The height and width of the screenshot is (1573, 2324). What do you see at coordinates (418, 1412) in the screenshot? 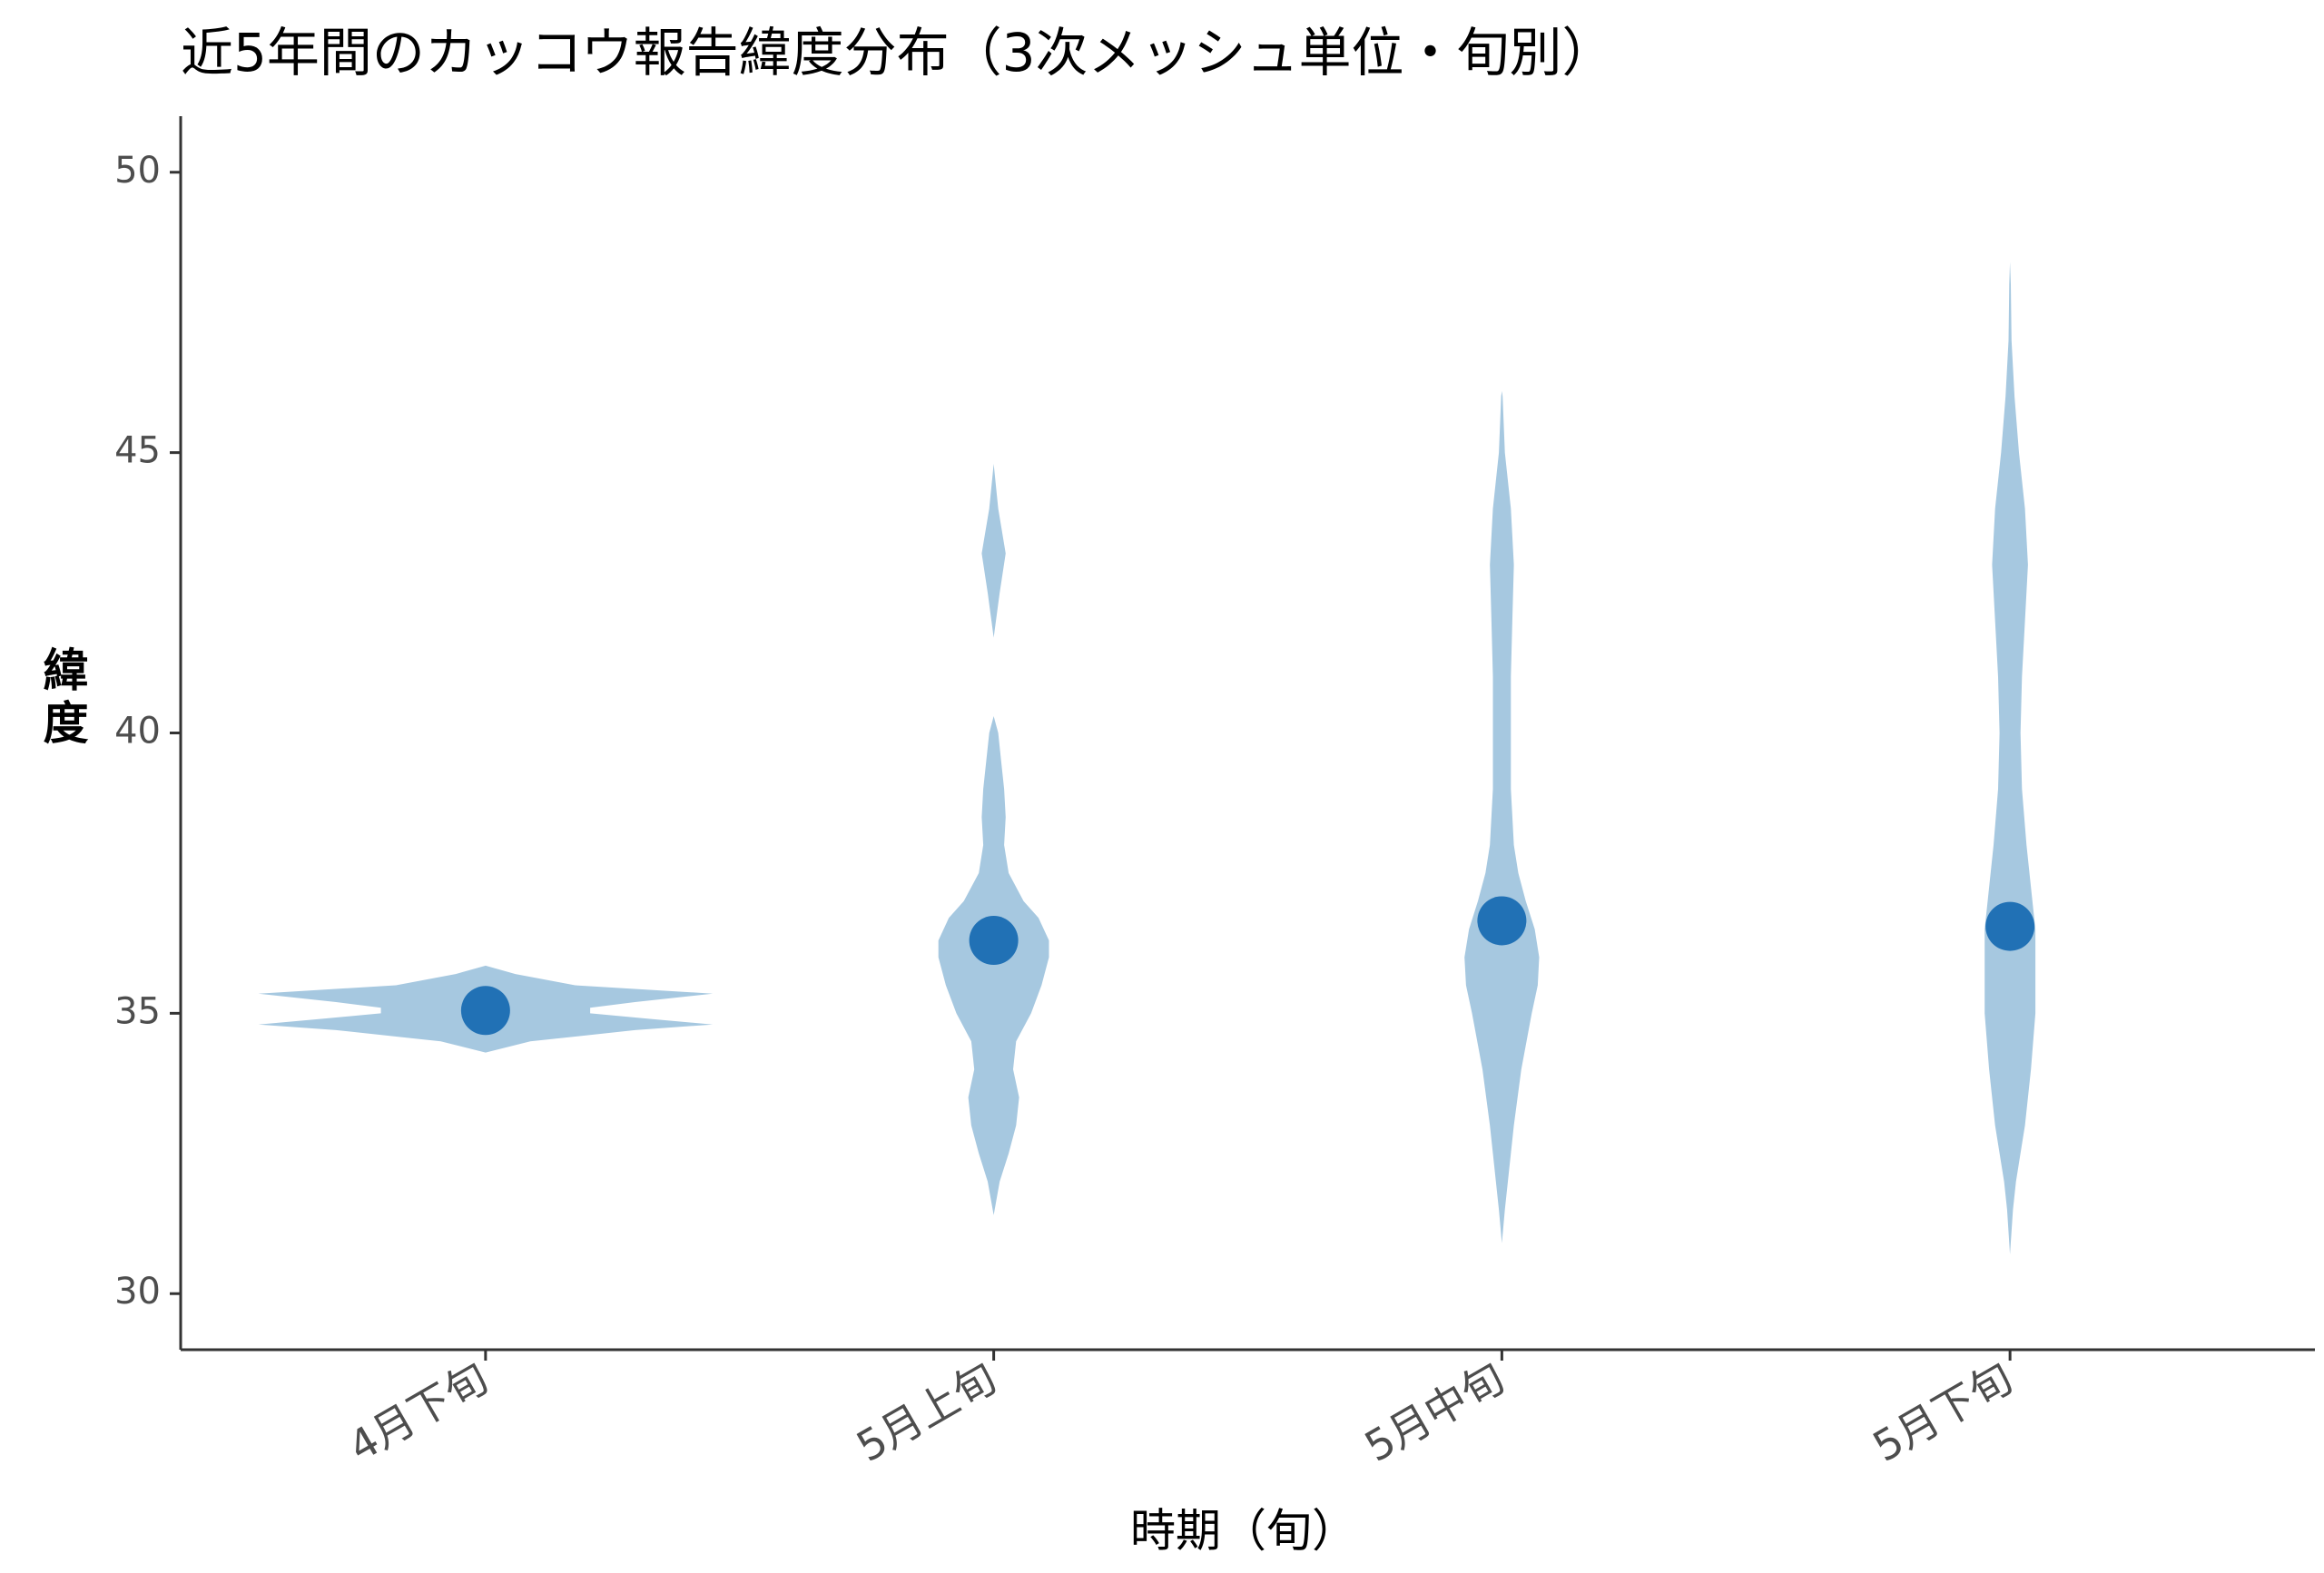
I see `x-tick-label: 4月下旬` at bounding box center [418, 1412].